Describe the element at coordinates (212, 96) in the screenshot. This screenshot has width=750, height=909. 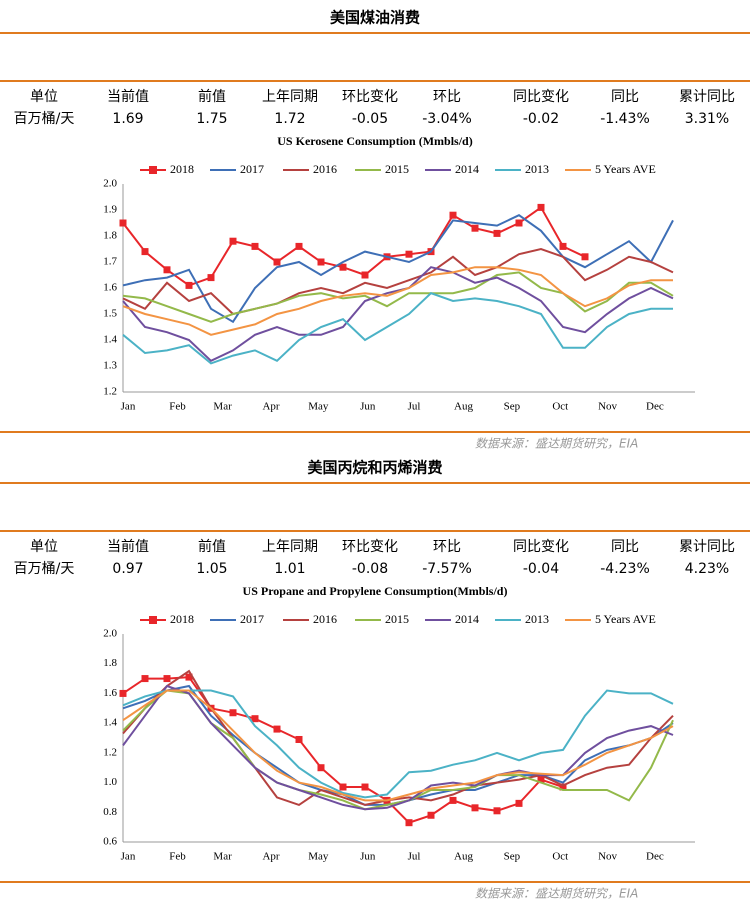
I see `table-header: 前值` at that location.